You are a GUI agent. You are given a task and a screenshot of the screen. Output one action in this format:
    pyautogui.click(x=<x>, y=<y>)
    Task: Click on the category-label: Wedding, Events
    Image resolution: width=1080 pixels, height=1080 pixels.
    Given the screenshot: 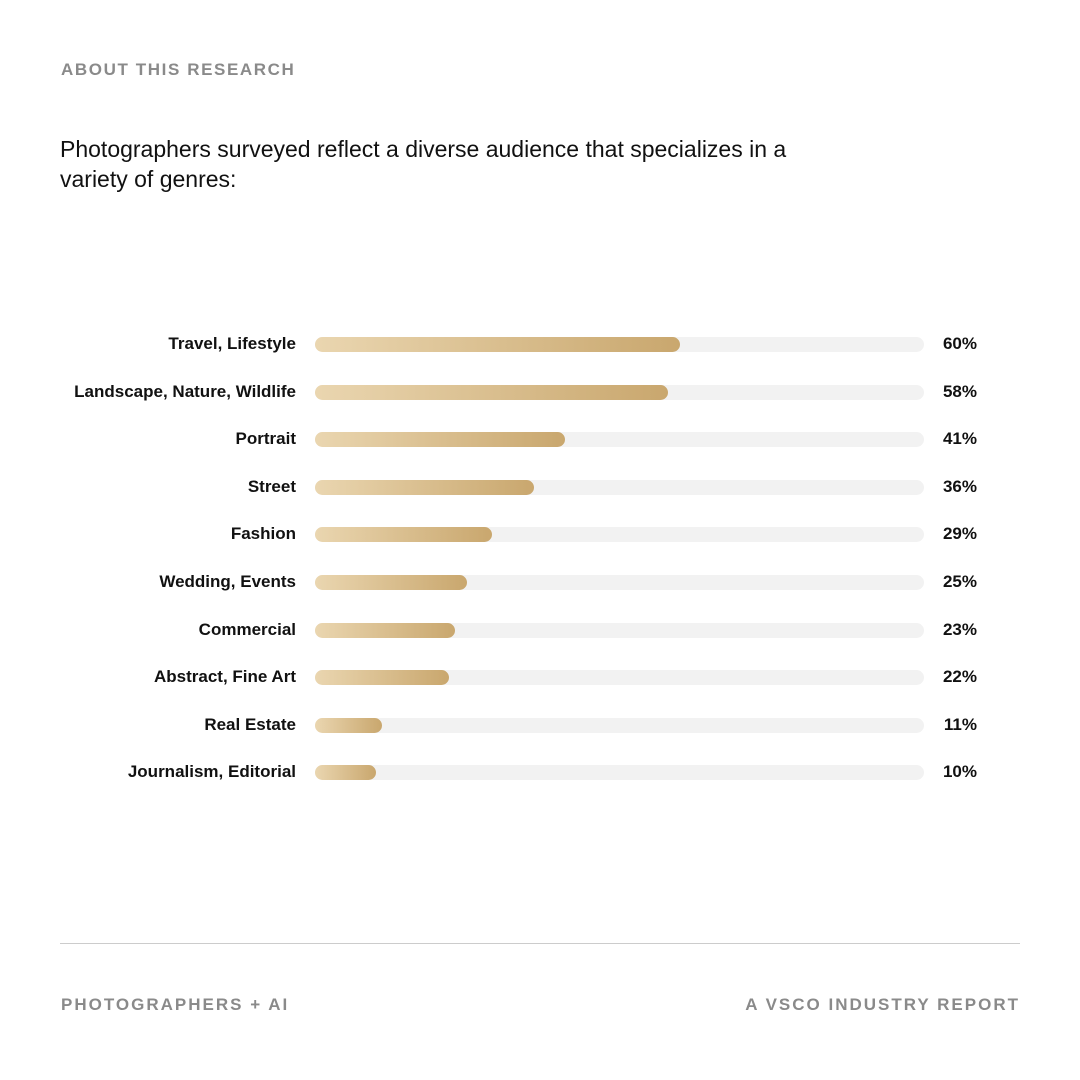 What is the action you would take?
    pyautogui.click(x=227, y=581)
    